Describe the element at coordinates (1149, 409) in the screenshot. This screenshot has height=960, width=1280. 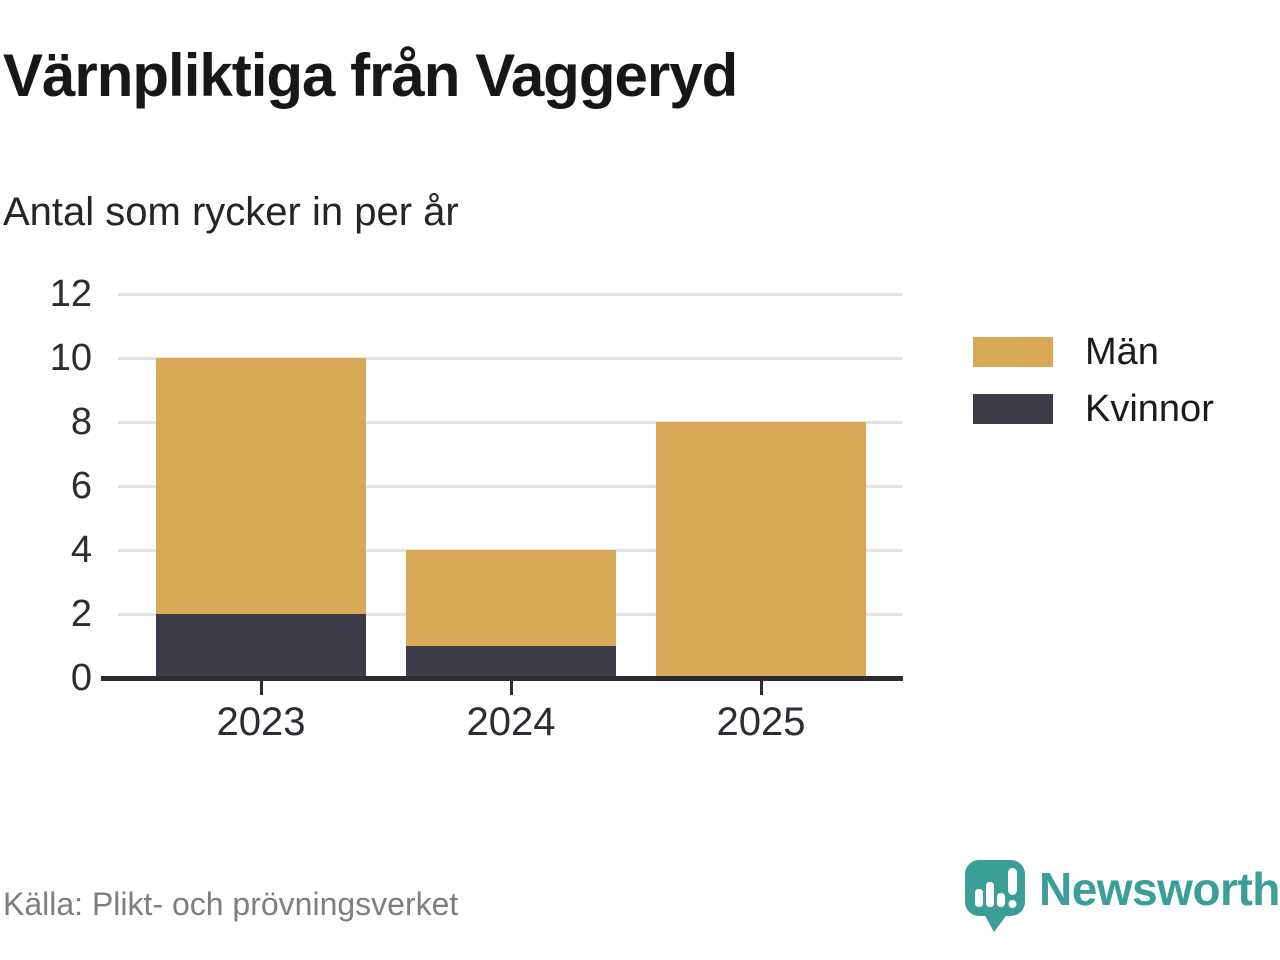
I see `legend-label: Kvinnor` at that location.